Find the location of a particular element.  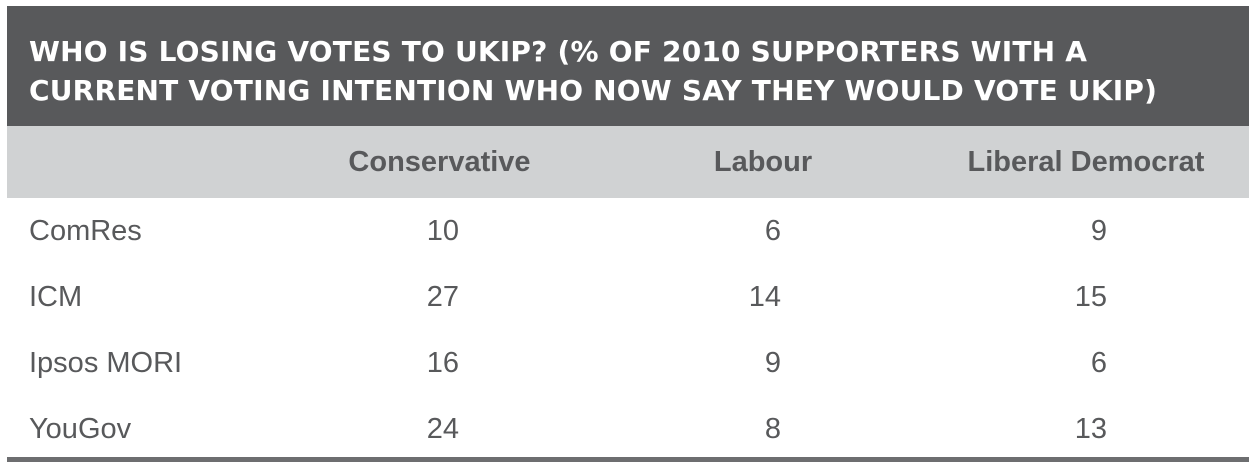

row-label: Ipsos MORI is located at coordinates (106, 363).